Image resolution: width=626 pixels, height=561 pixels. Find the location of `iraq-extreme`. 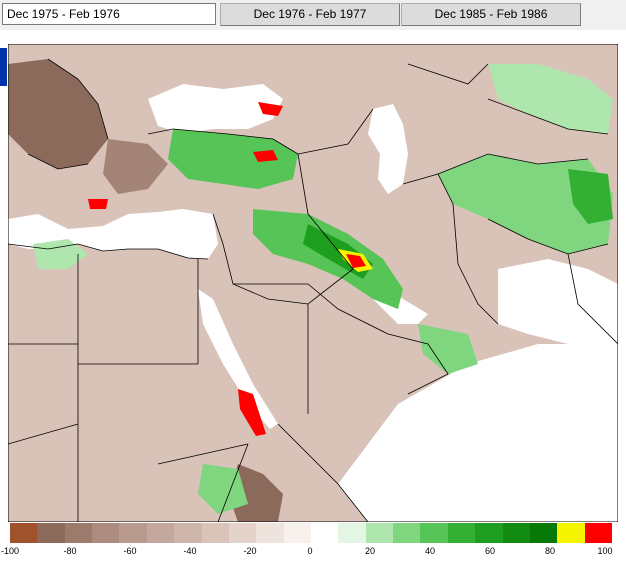

iraq-extreme is located at coordinates (356, 261).